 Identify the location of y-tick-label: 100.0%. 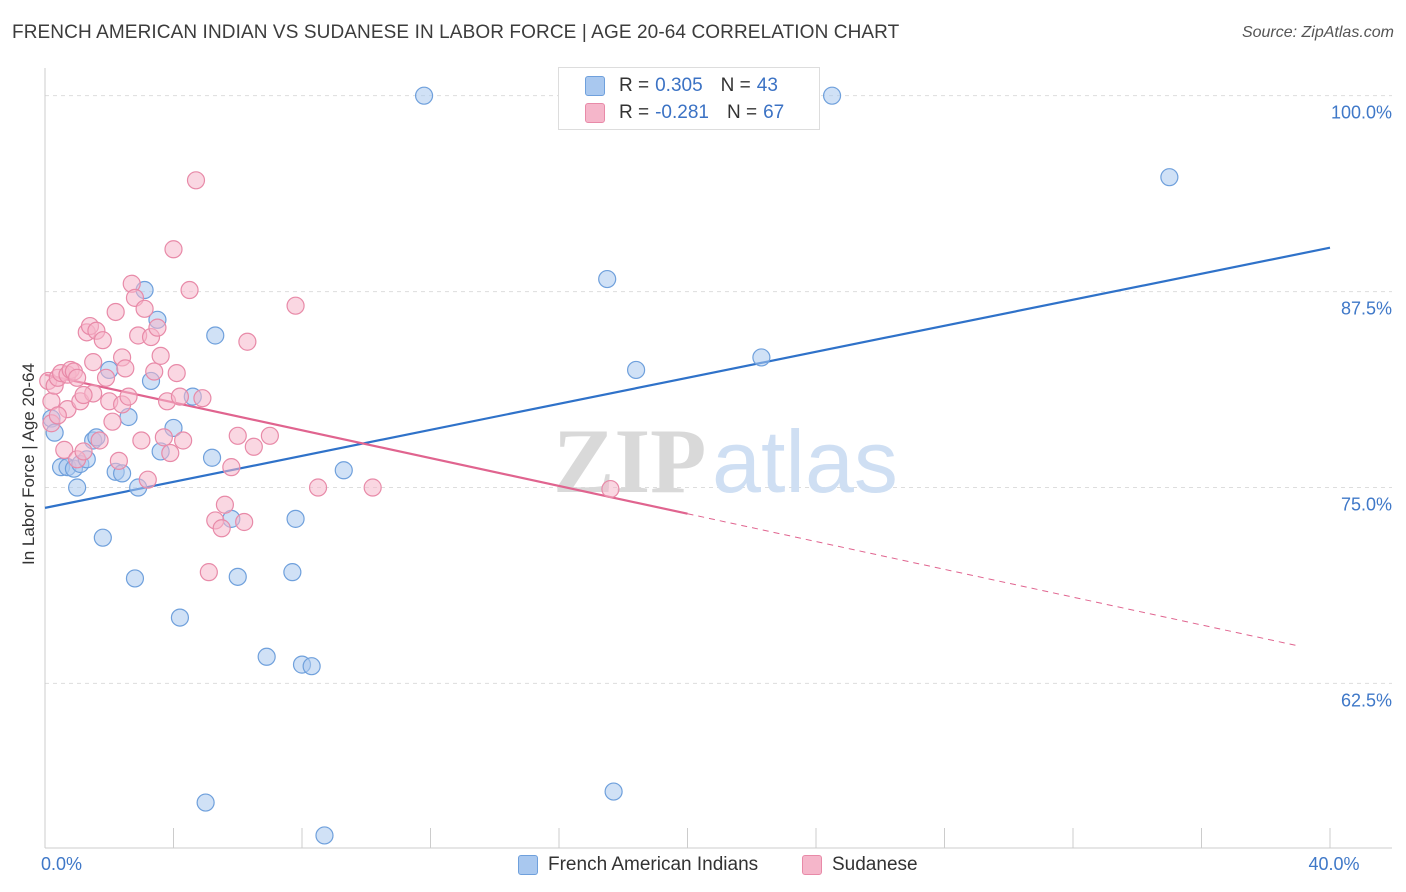
(1361, 113).